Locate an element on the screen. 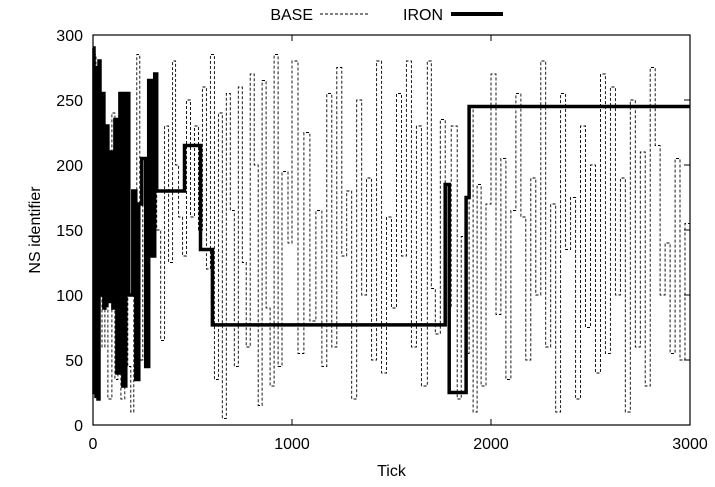  x-axis-title: Tick is located at coordinates (392, 471).